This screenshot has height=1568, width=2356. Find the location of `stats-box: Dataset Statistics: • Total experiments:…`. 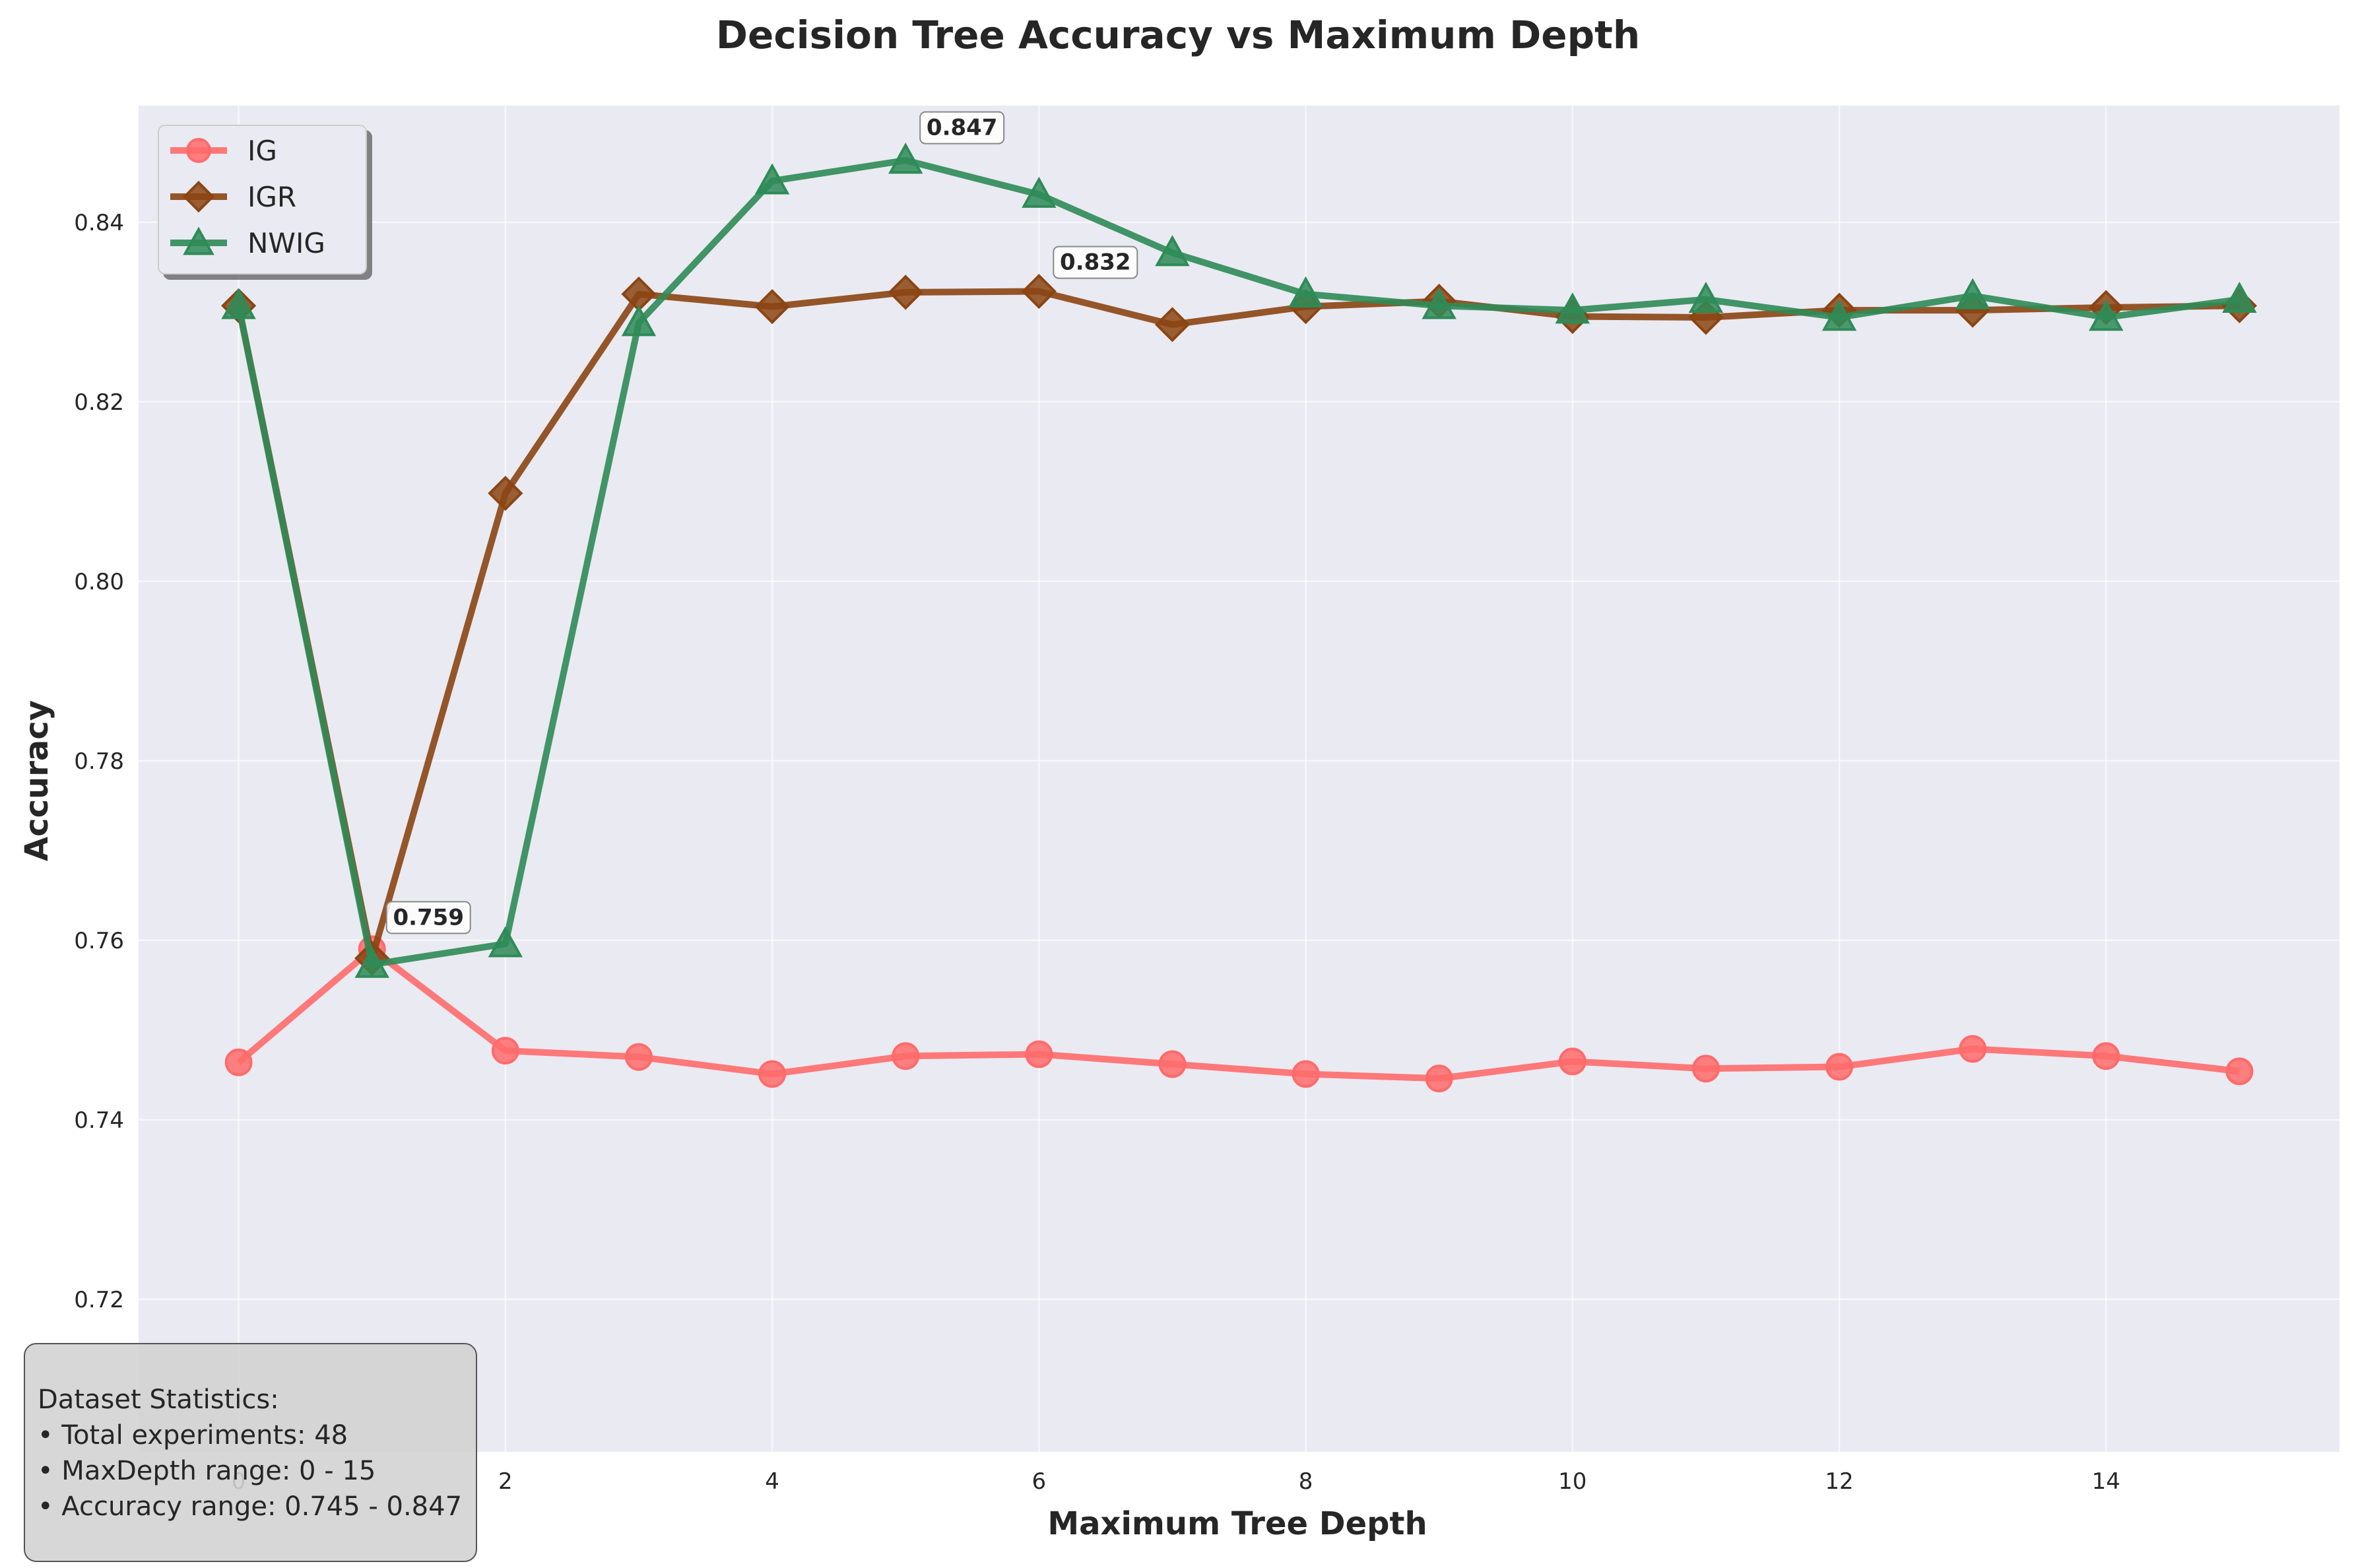

stats-box: Dataset Statistics: • Total experiments:… is located at coordinates (251, 1453).